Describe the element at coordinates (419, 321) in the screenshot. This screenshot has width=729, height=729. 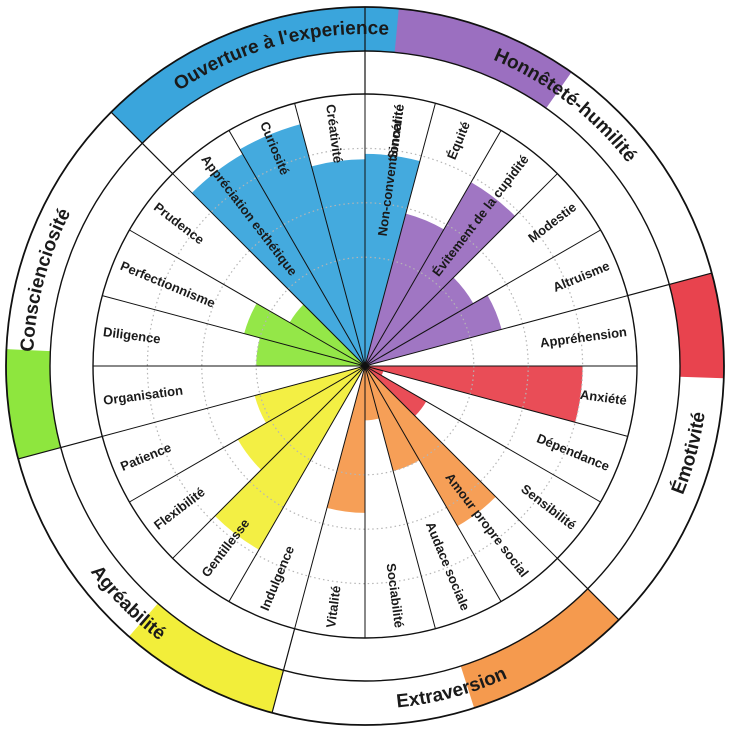
I see `bar-modestie` at that location.